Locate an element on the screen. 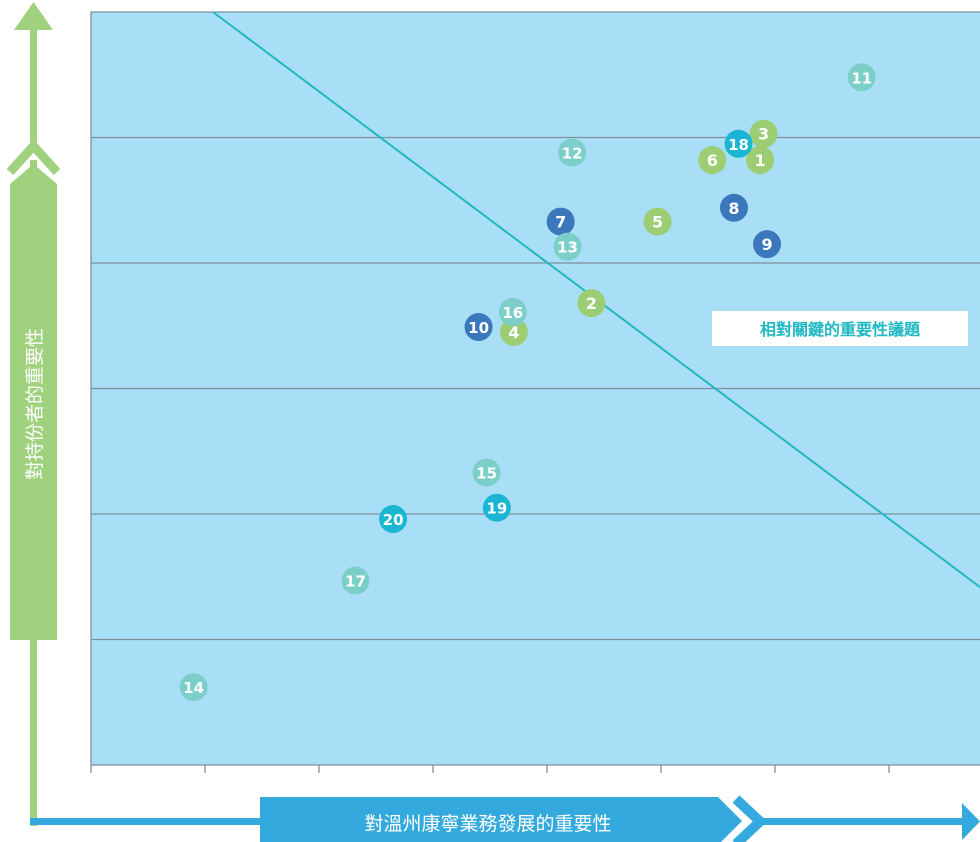  data-point-9: 9 is located at coordinates (767, 244).